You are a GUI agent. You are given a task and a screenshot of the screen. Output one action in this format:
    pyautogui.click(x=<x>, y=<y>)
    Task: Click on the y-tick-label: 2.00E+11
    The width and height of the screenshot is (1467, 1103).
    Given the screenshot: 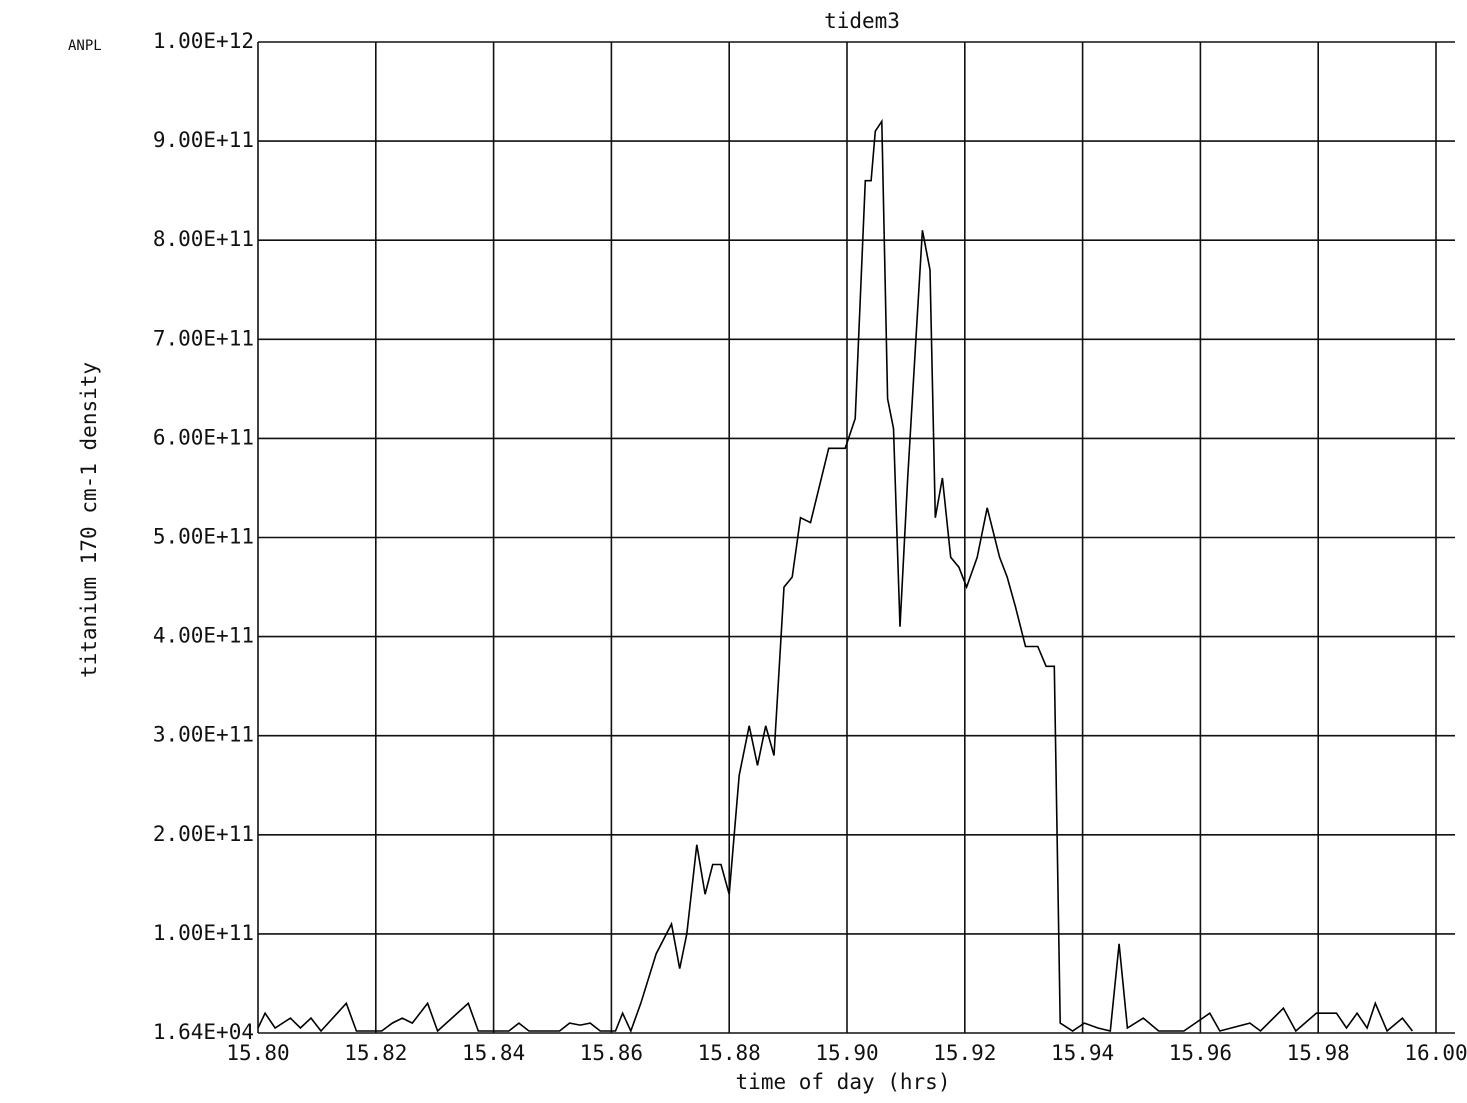 What is the action you would take?
    pyautogui.click(x=203, y=834)
    